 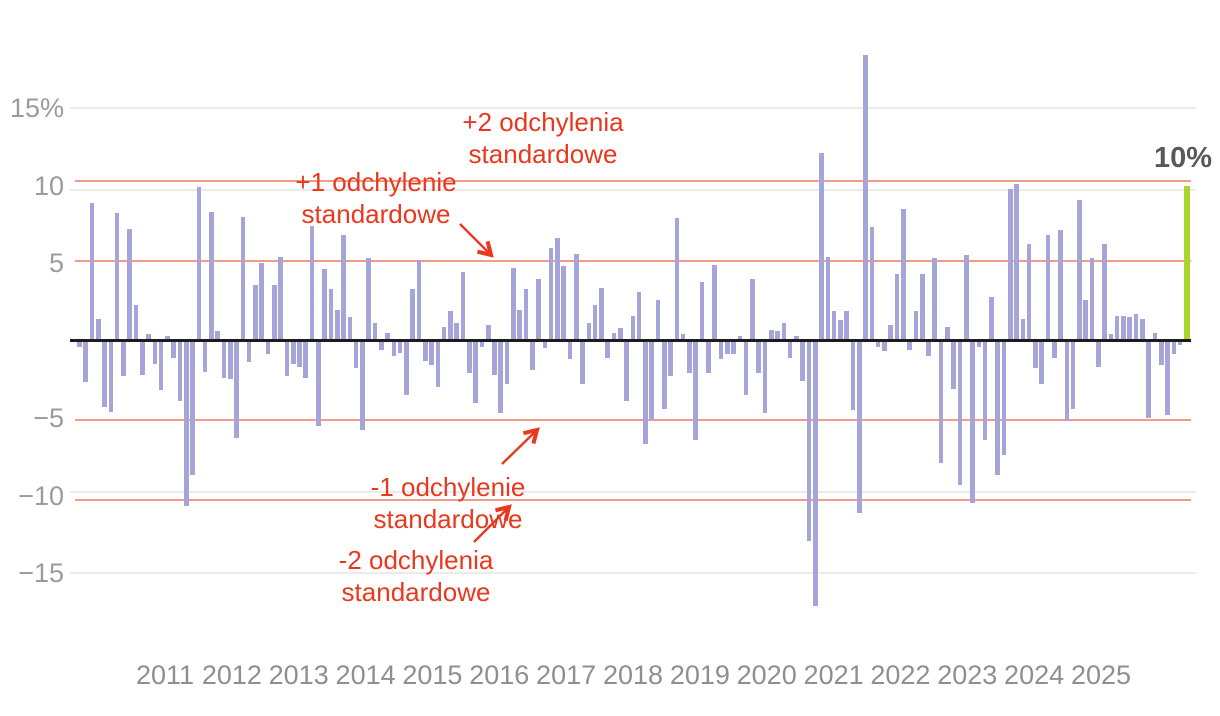 What do you see at coordinates (633, 491) in the screenshot?
I see `y-gridline` at bounding box center [633, 491].